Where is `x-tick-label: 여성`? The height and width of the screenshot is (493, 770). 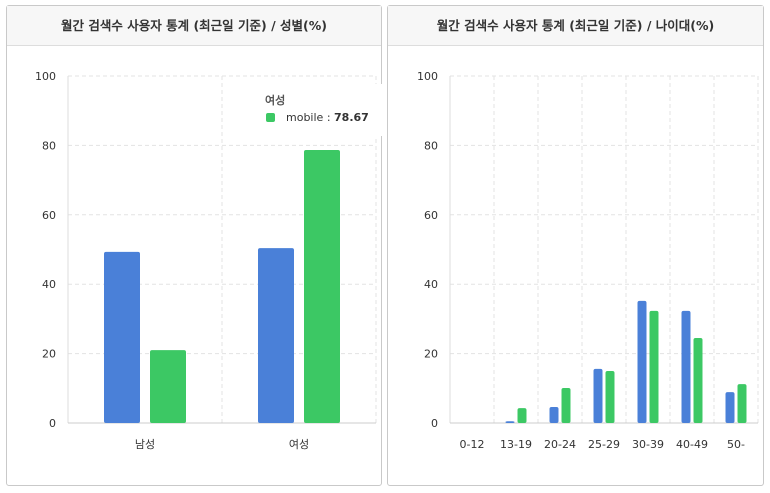
x-tick-label: 여성 is located at coordinates (299, 444).